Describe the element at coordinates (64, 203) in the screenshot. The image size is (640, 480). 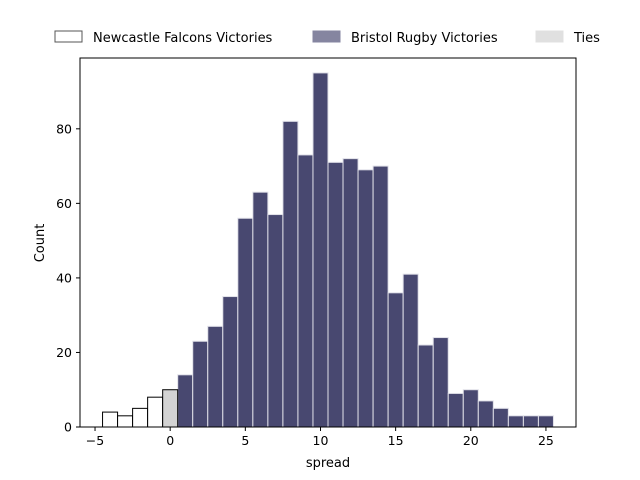
I see `y-tick-label: 60` at that location.